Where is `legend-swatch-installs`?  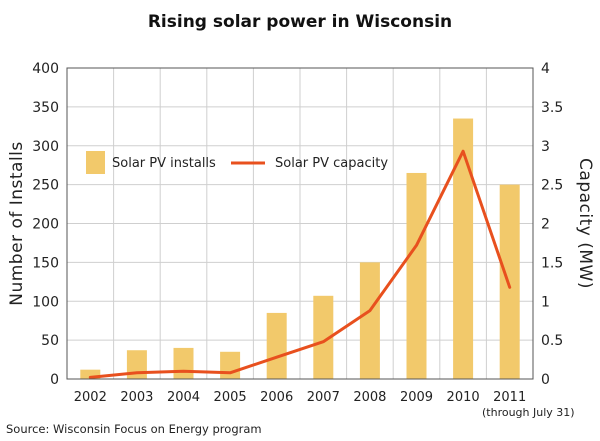 legend-swatch-installs is located at coordinates (95, 162).